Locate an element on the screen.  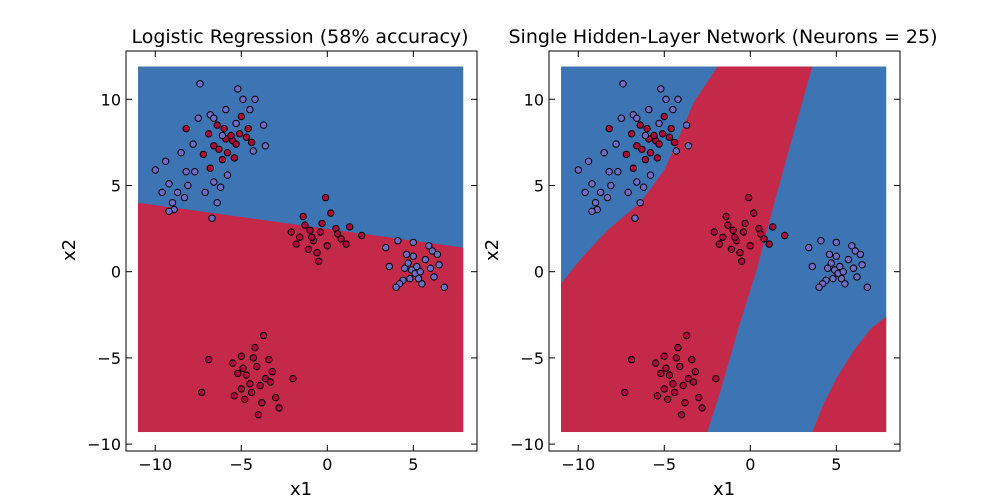
y-tick-label: 0 is located at coordinates (539, 272).